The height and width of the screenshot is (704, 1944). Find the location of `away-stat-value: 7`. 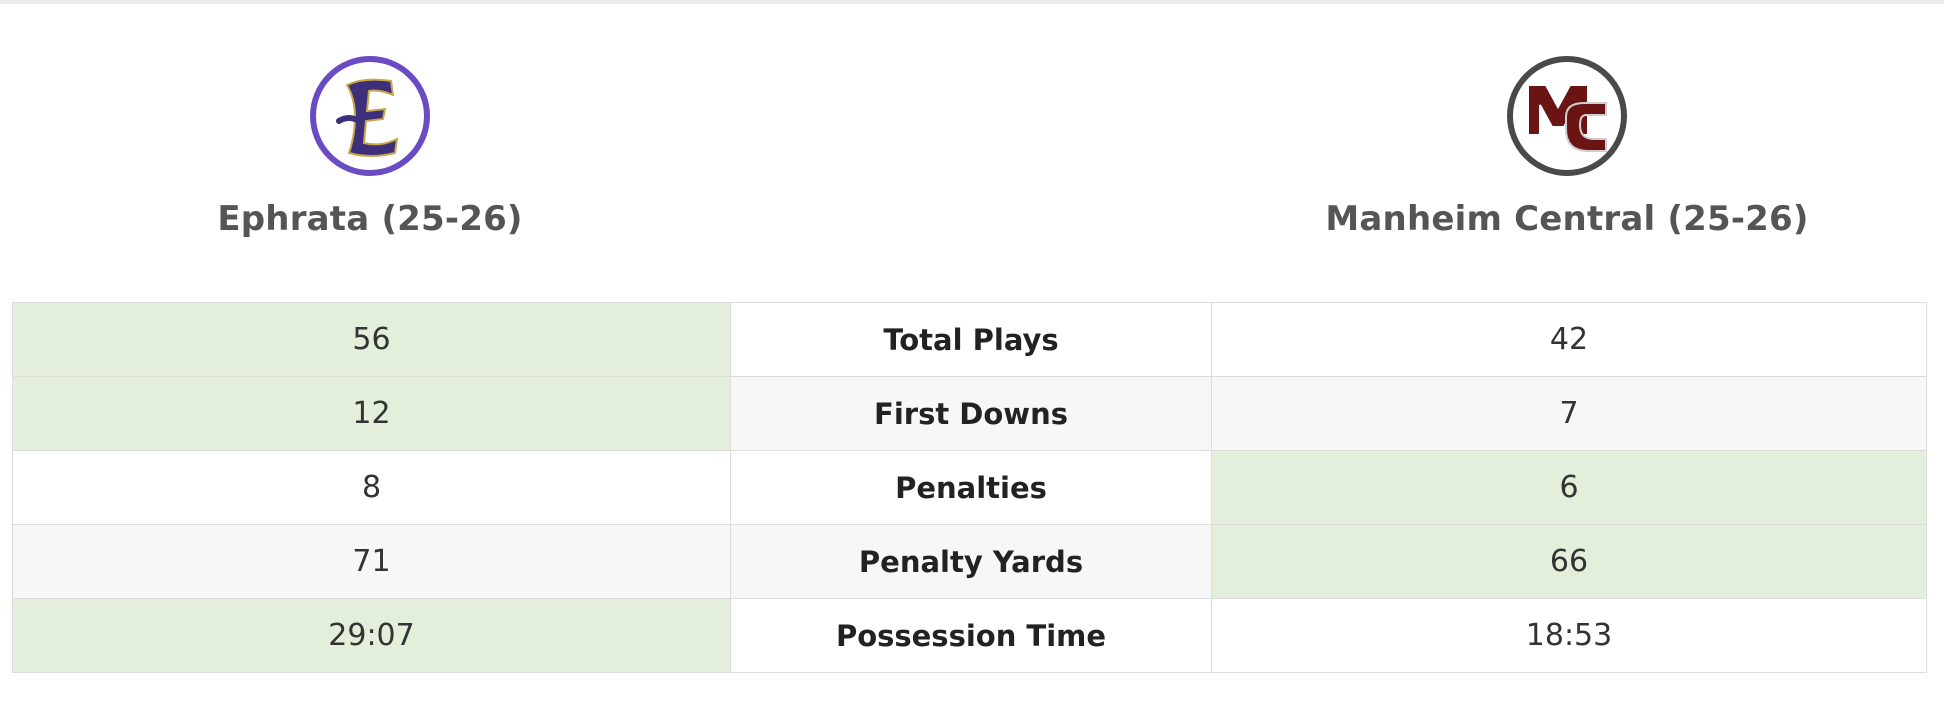

away-stat-value: 7 is located at coordinates (1569, 413).